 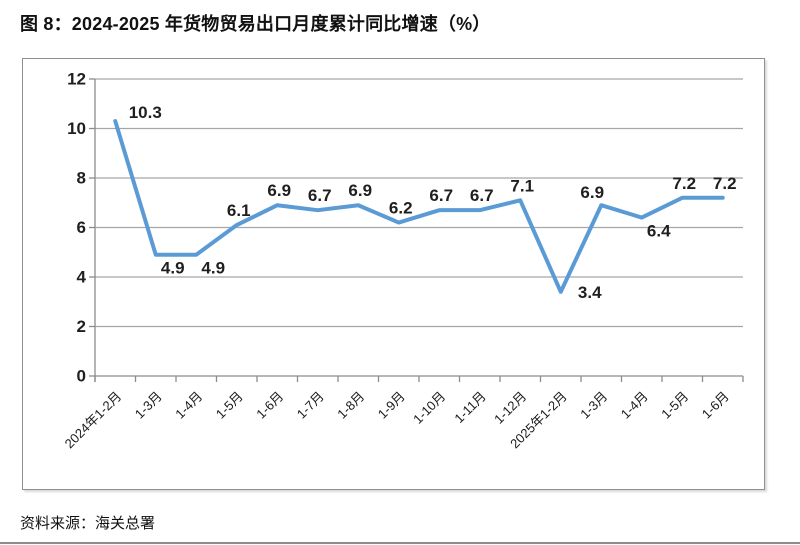 I want to click on y-axis-tick-label: 0, so click(x=81, y=376).